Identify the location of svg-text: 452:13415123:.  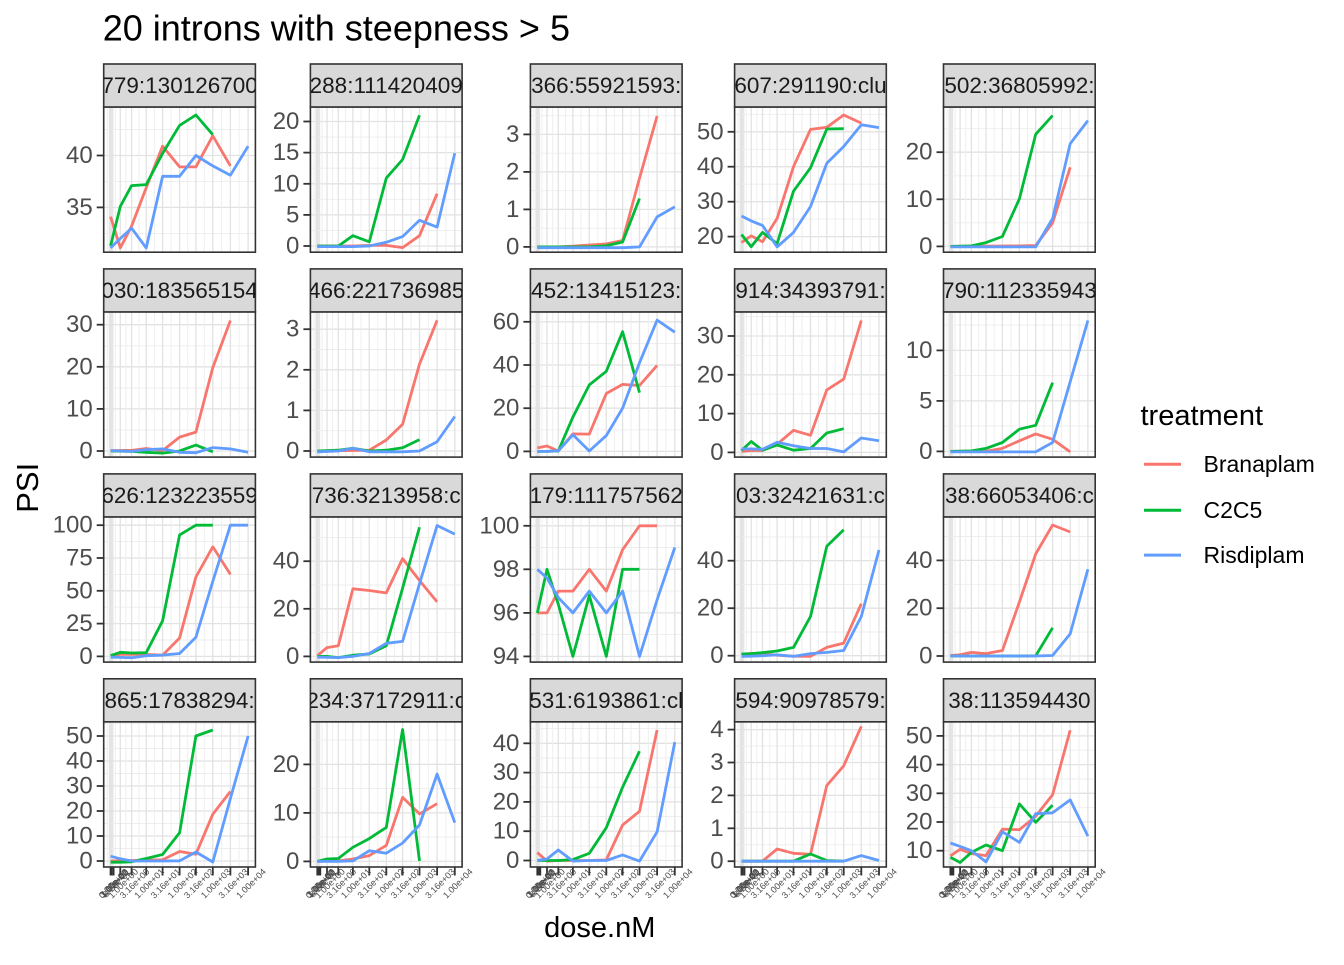
(606, 290).